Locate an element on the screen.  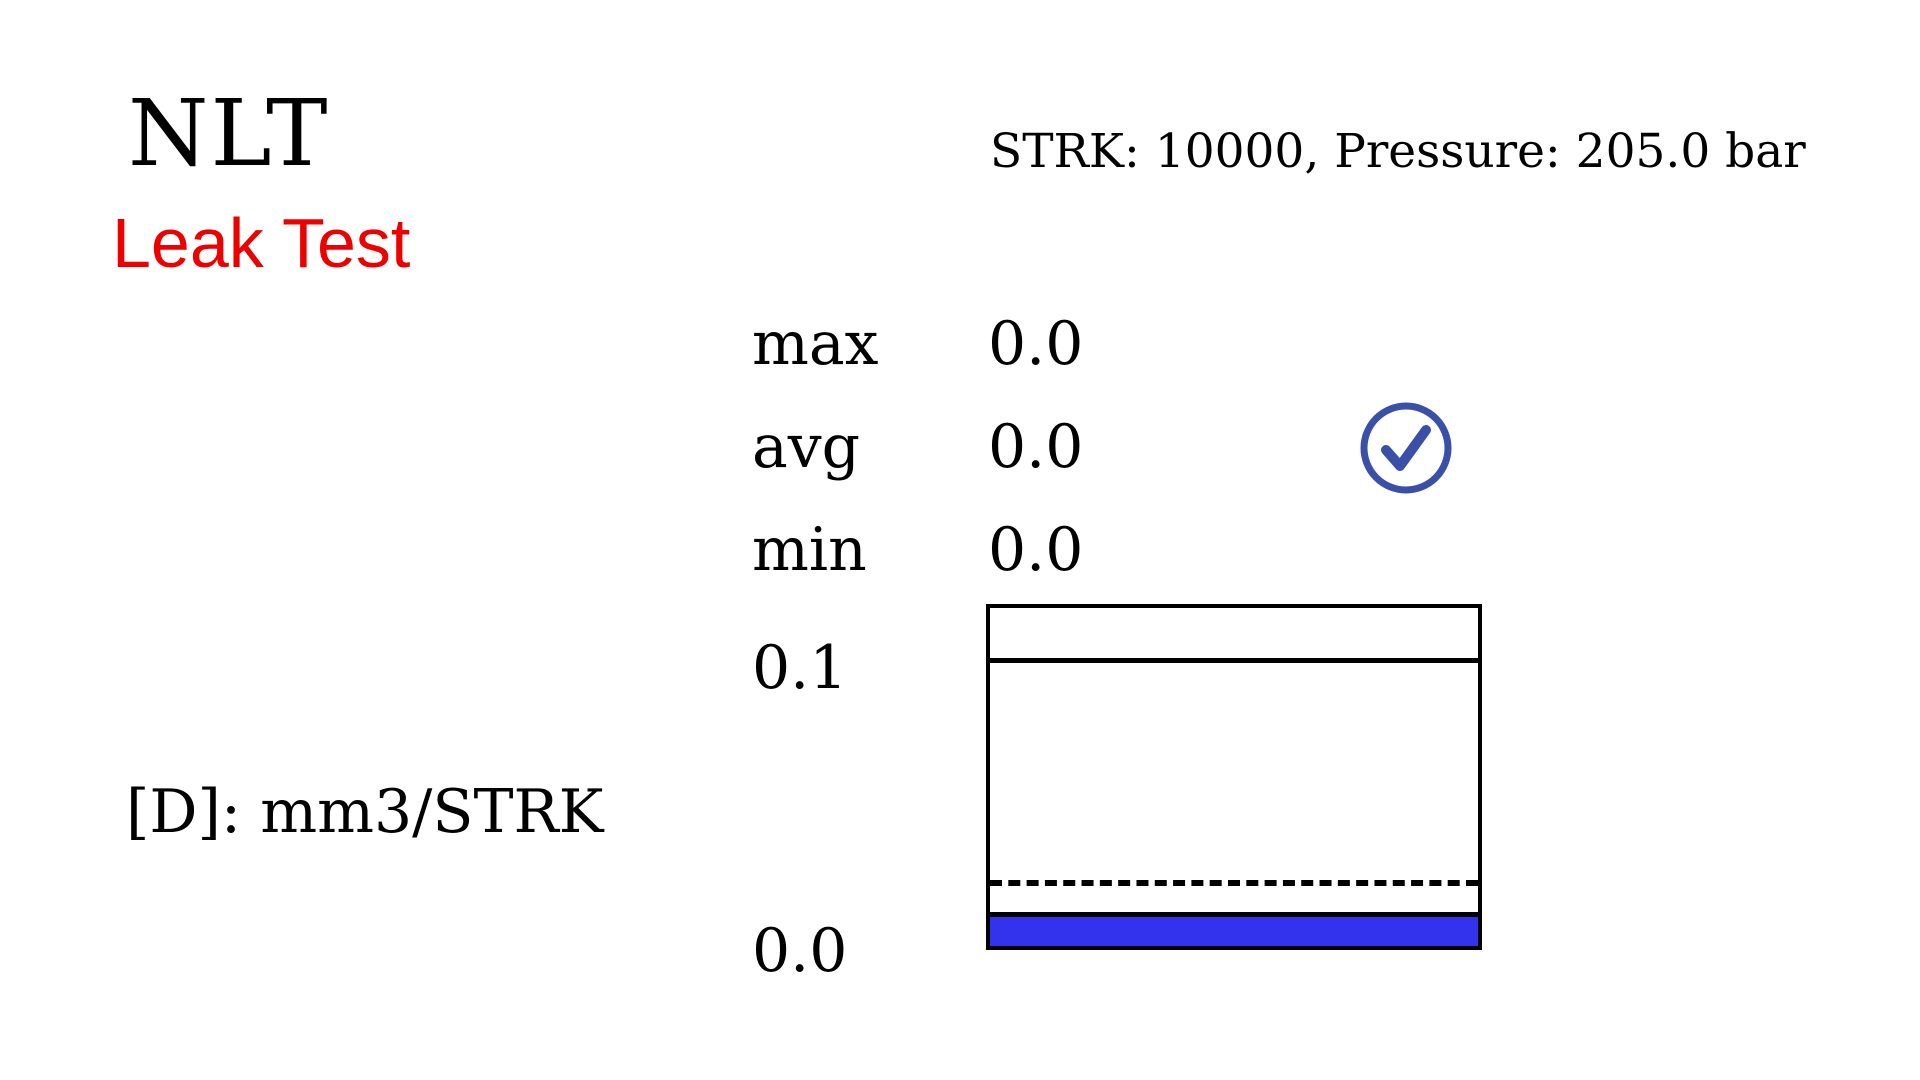
stat-min-value: 0.0 is located at coordinates (1036, 550).